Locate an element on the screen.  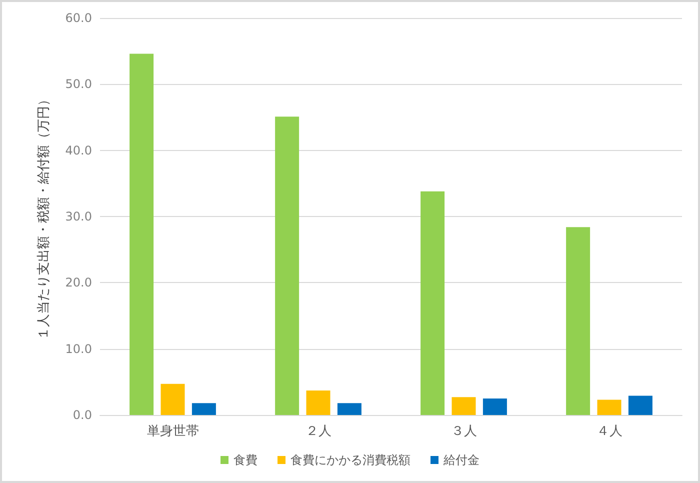
legend-label: 食費 is located at coordinates (246, 460).